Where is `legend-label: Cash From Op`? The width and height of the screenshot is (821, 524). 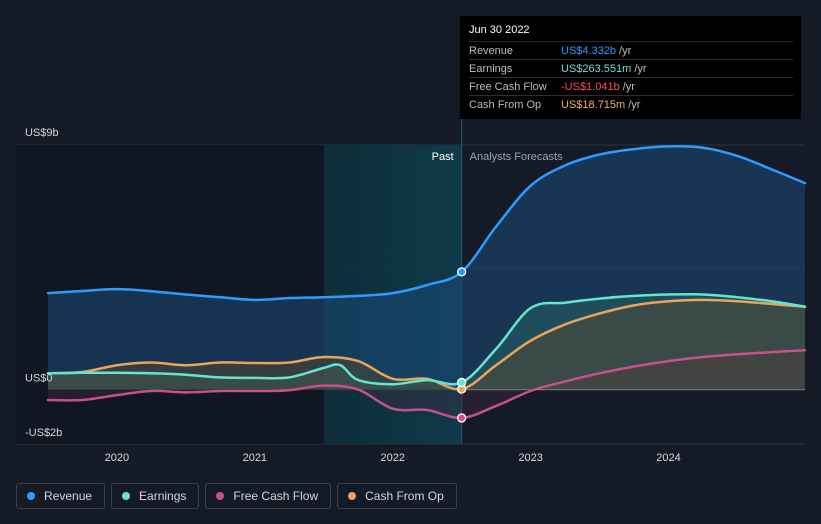 legend-label: Cash From Op is located at coordinates (404, 496).